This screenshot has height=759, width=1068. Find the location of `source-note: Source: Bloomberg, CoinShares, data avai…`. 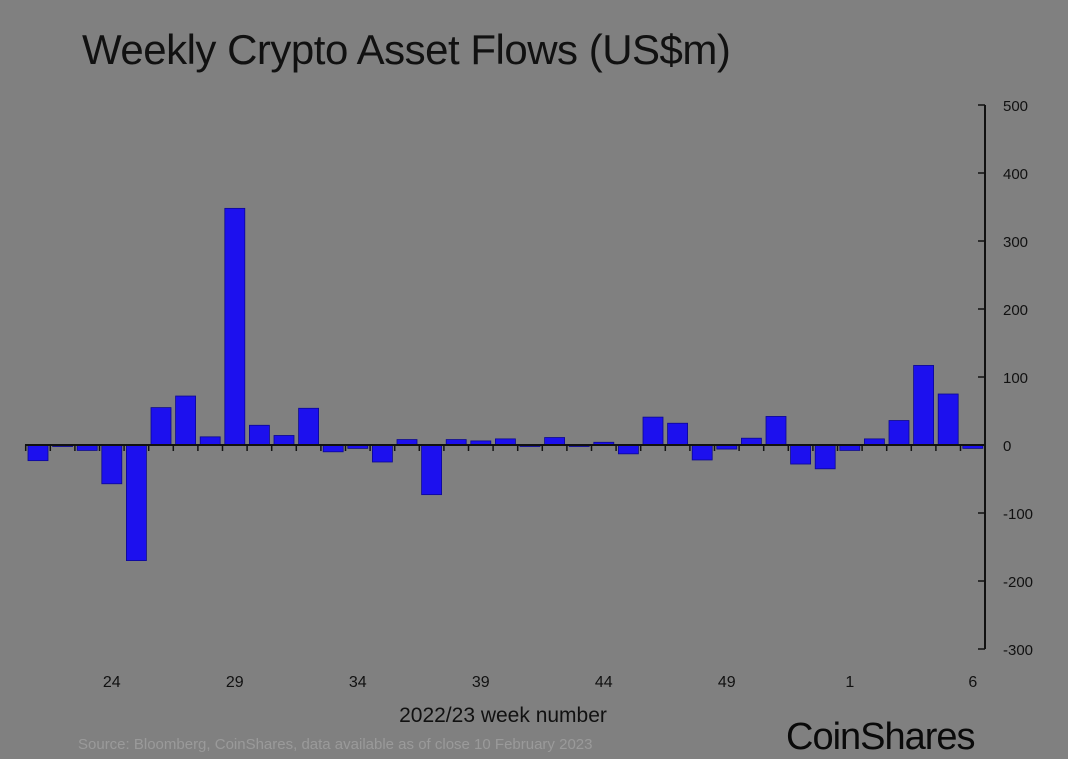

source-note: Source: Bloomberg, CoinShares, data avai… is located at coordinates (335, 744).